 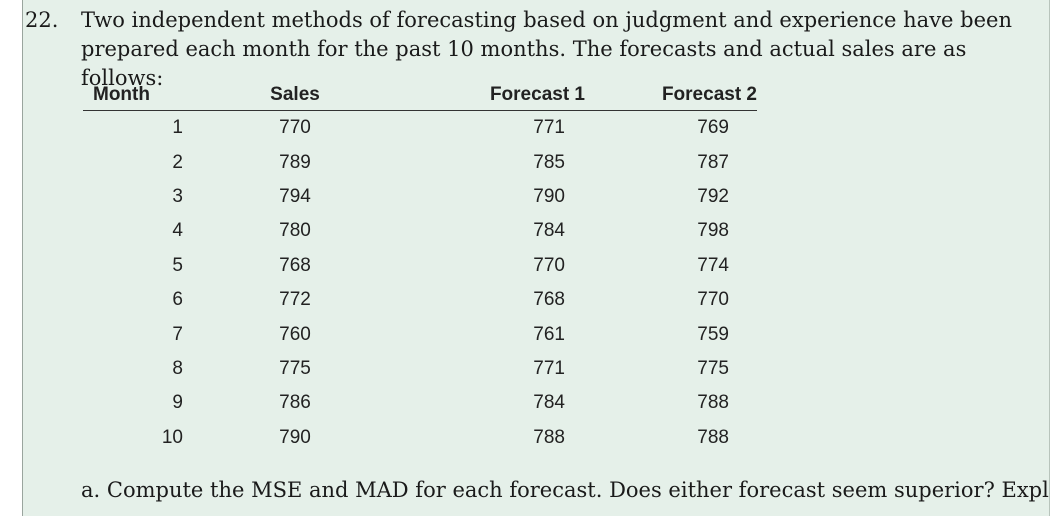 I want to click on table-row: 3 794 790 792, so click(x=420, y=197).